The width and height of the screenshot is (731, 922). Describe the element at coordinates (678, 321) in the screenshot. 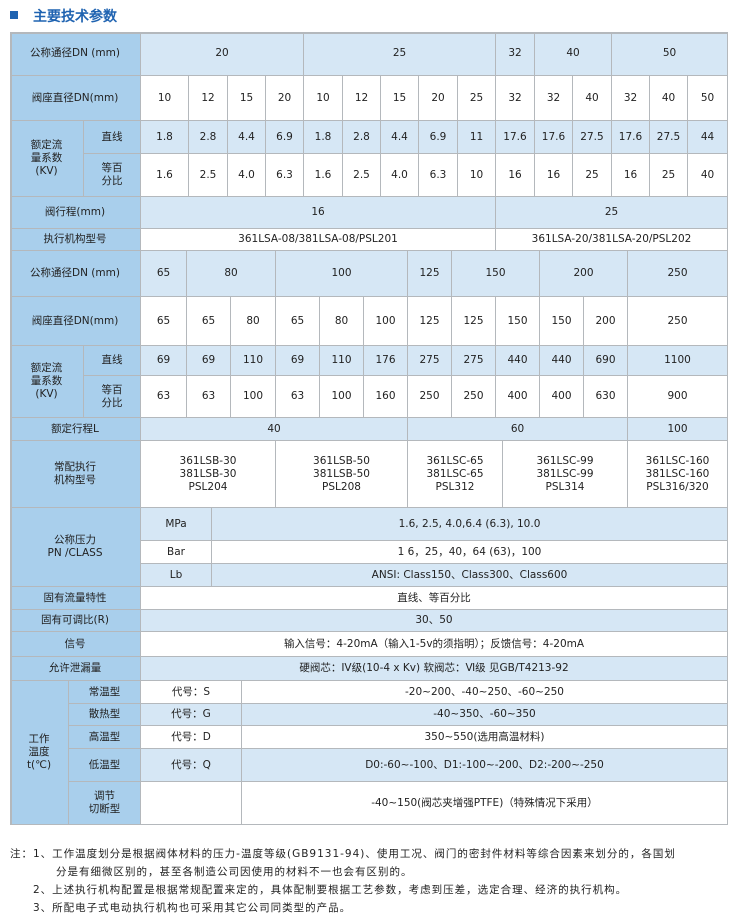

I see `seat-cell: 250` at that location.